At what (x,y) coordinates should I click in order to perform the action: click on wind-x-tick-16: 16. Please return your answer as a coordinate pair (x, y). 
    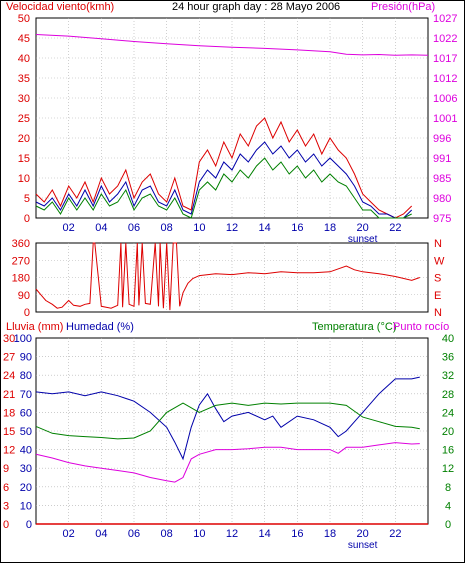
    Looking at the image, I should click on (297, 228).